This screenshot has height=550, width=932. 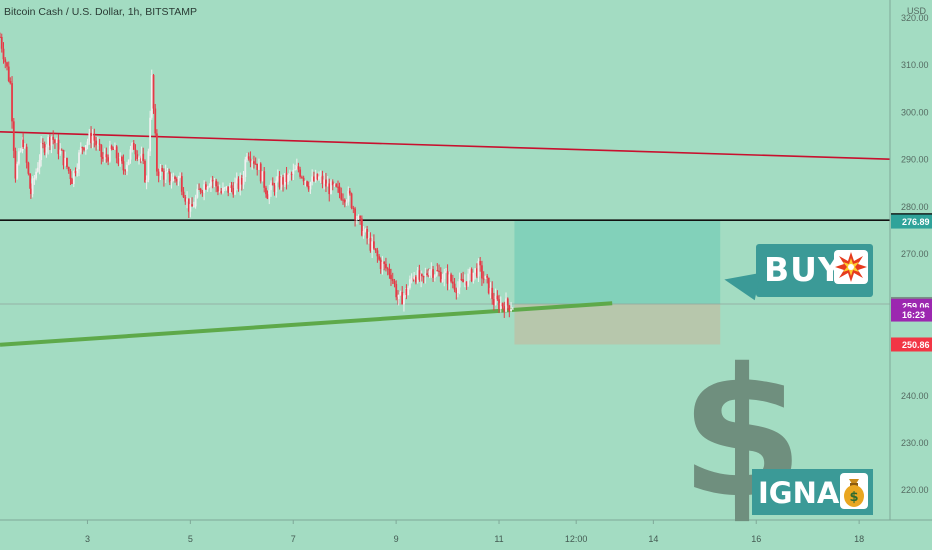 I want to click on price-tag: 276.89, so click(x=911, y=221).